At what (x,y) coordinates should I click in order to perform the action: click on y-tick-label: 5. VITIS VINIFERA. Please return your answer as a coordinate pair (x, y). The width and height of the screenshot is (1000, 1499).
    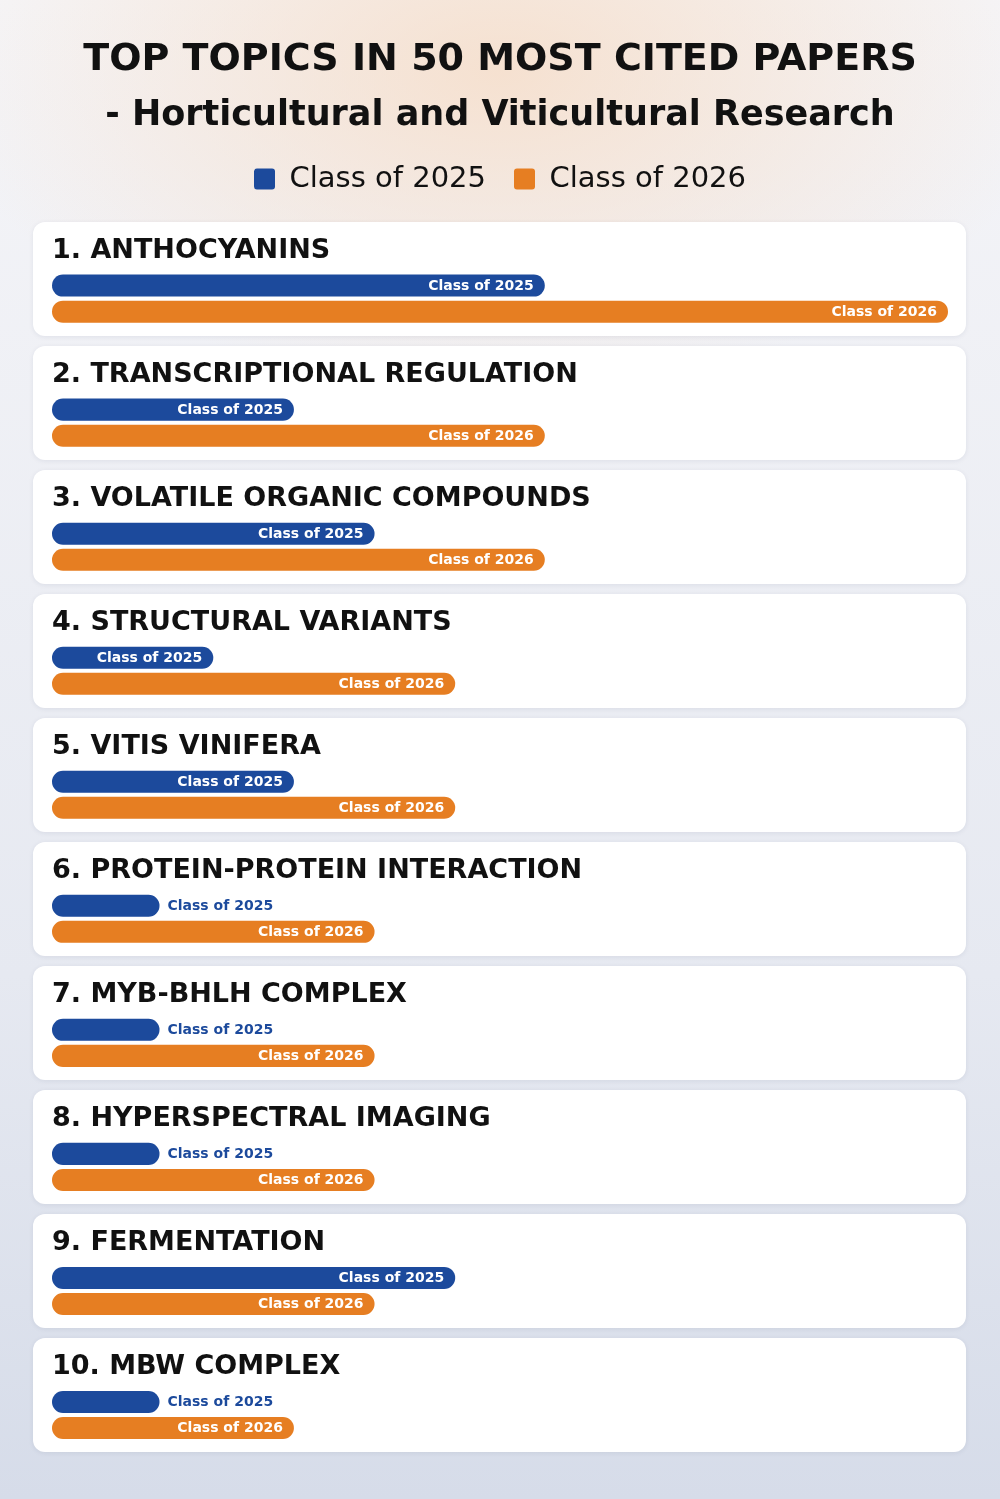
    Looking at the image, I should click on (186, 744).